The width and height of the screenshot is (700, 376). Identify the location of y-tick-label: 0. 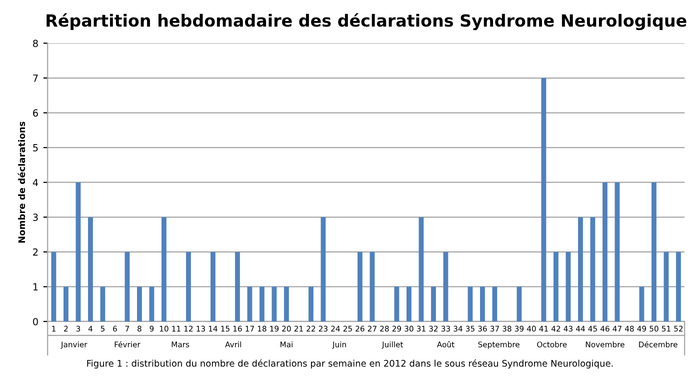
(35, 322).